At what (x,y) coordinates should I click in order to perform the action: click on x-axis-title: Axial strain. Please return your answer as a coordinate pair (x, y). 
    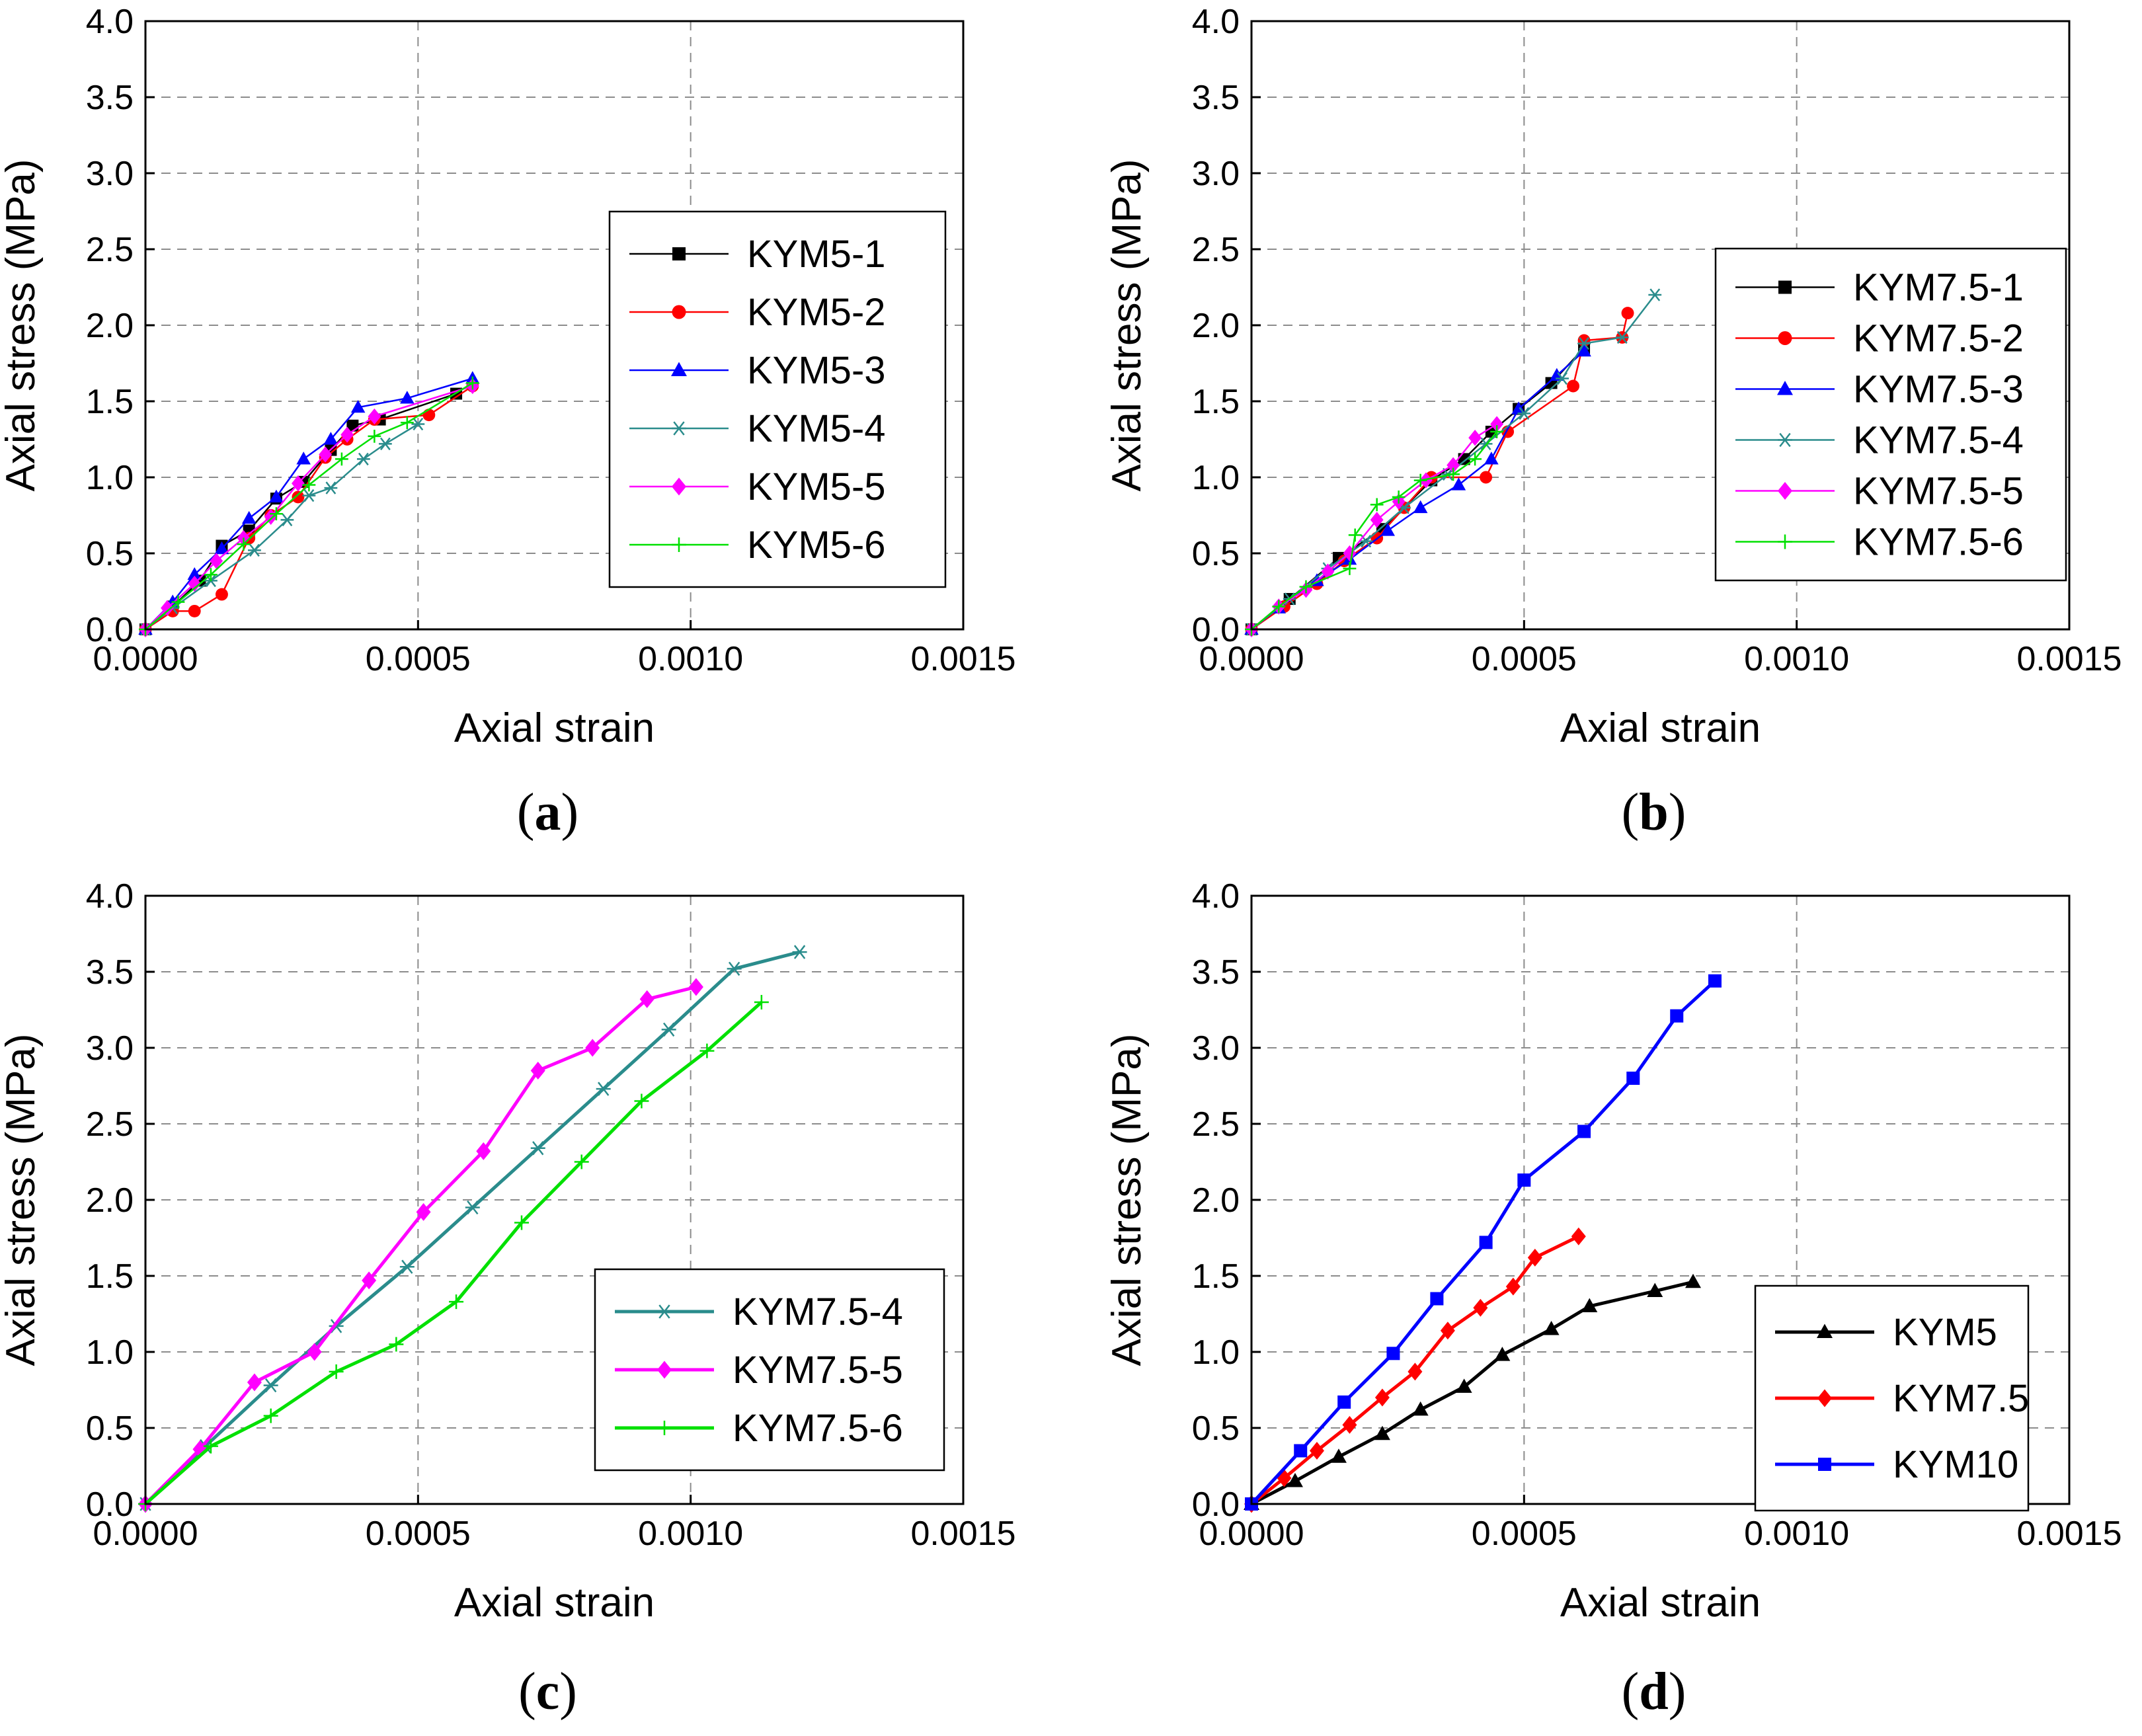
    Looking at the image, I should click on (1660, 728).